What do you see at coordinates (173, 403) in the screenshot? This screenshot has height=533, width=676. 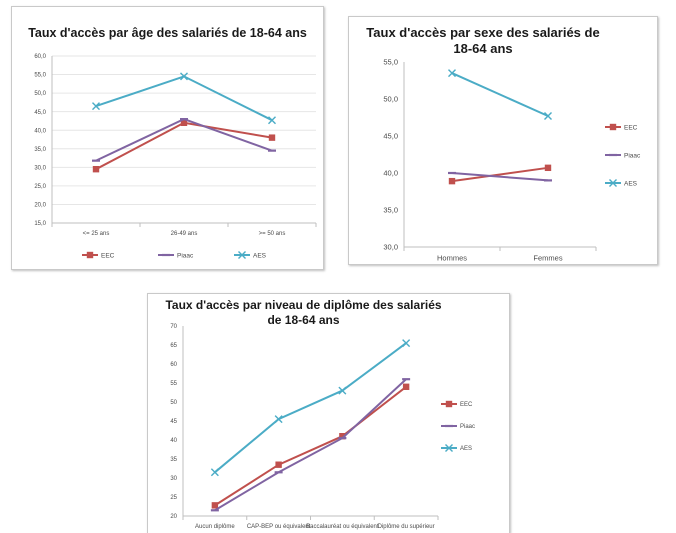 I see `y-tick-label: 50` at bounding box center [173, 403].